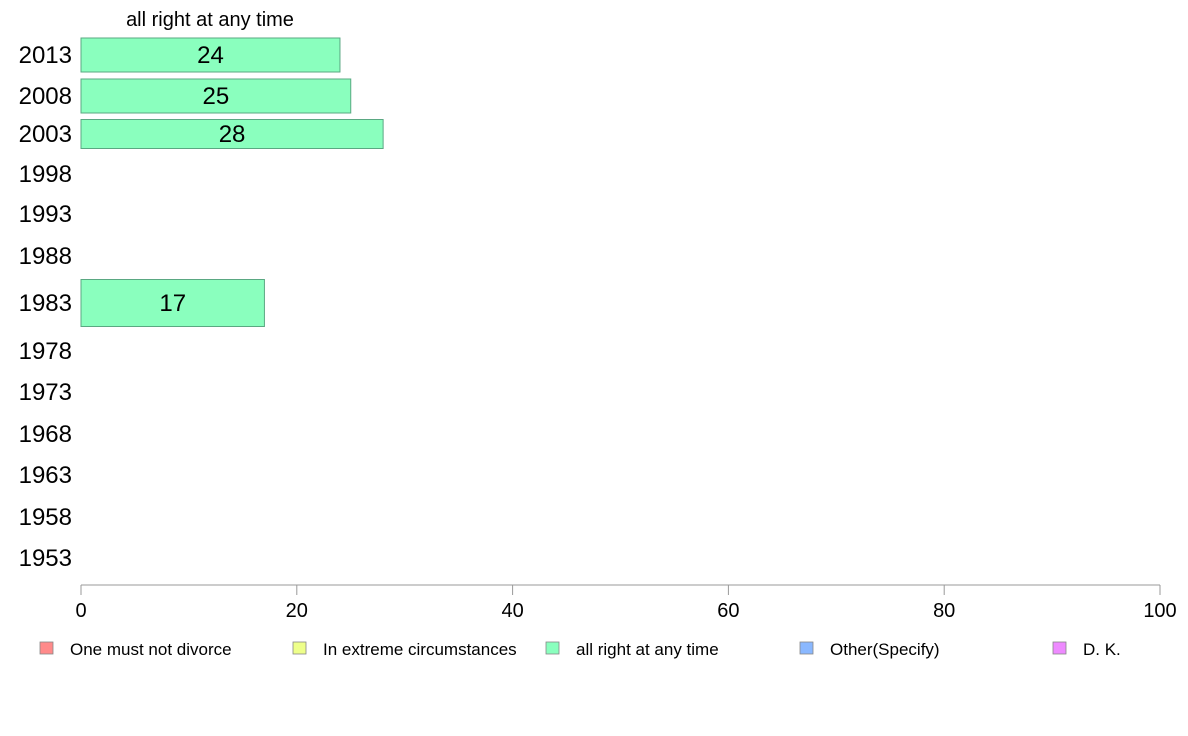 The image size is (1188, 736). Describe the element at coordinates (944, 611) in the screenshot. I see `x-tick-label-80: 80` at that location.